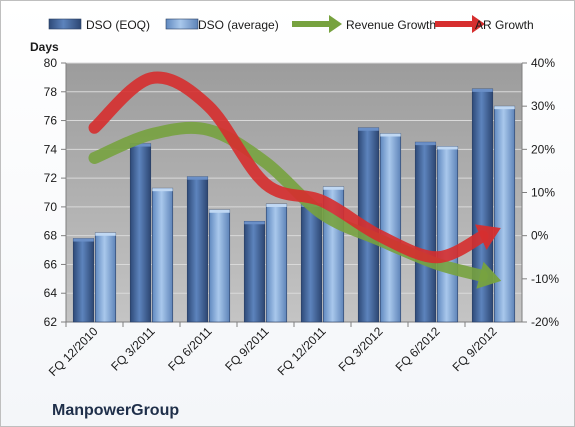 This screenshot has height=427, width=575. I want to click on revenue-growth-arrowhead, so click(489, 275).